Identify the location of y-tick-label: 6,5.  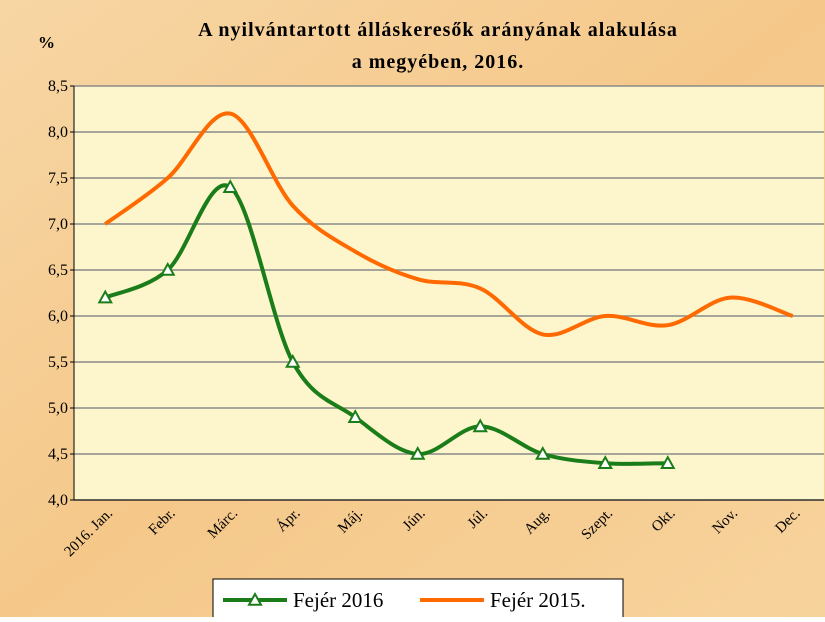
(58, 270).